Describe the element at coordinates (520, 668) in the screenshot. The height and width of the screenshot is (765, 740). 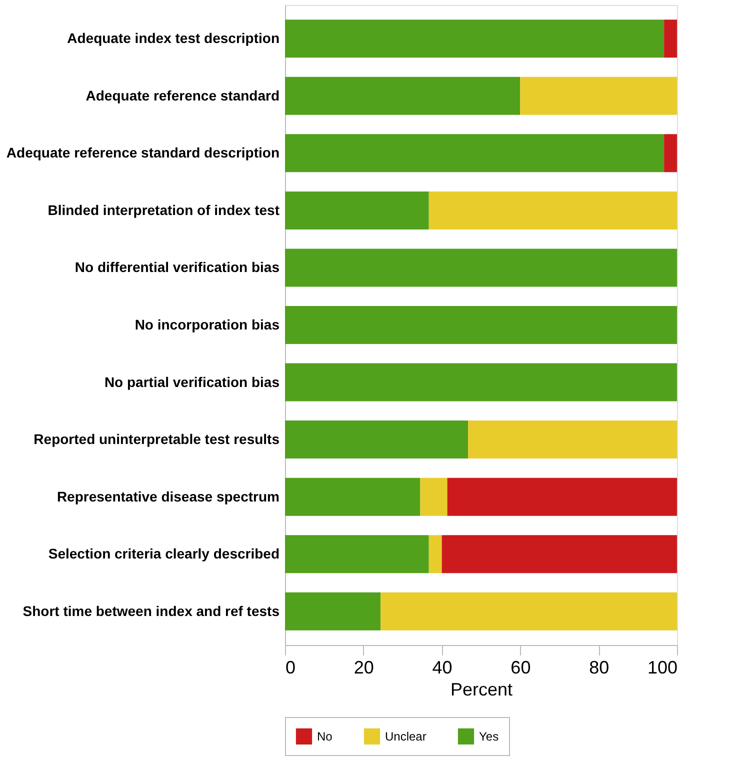
I see `x-tick-label: 60` at that location.